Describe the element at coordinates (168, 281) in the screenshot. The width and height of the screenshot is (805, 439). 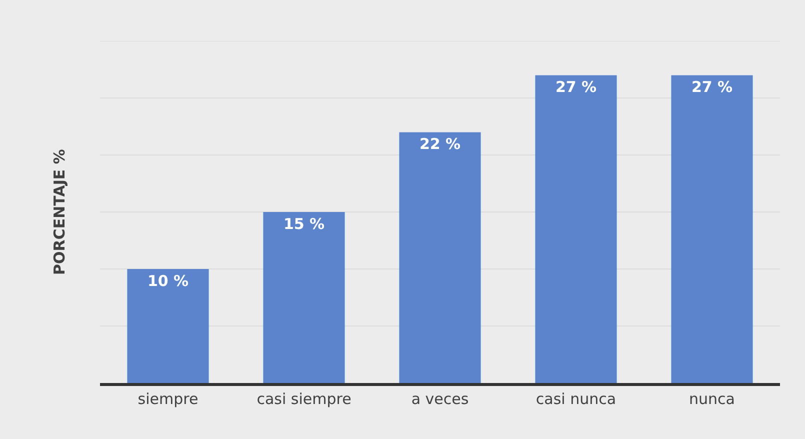
I see `data-label: 10 %` at that location.